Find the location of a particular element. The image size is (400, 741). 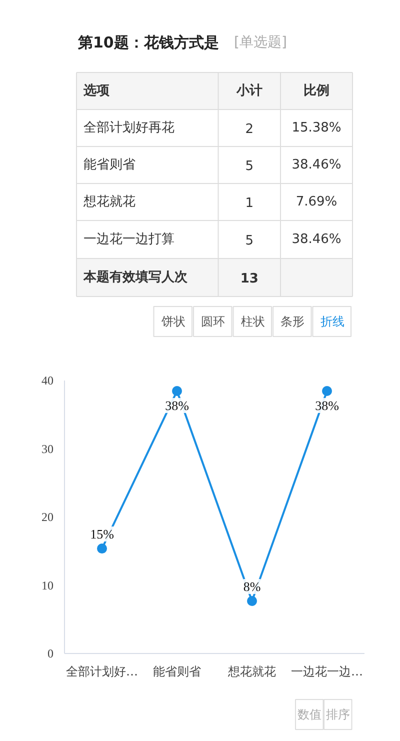

text: 全部计划好再花 is located at coordinates (128, 128).